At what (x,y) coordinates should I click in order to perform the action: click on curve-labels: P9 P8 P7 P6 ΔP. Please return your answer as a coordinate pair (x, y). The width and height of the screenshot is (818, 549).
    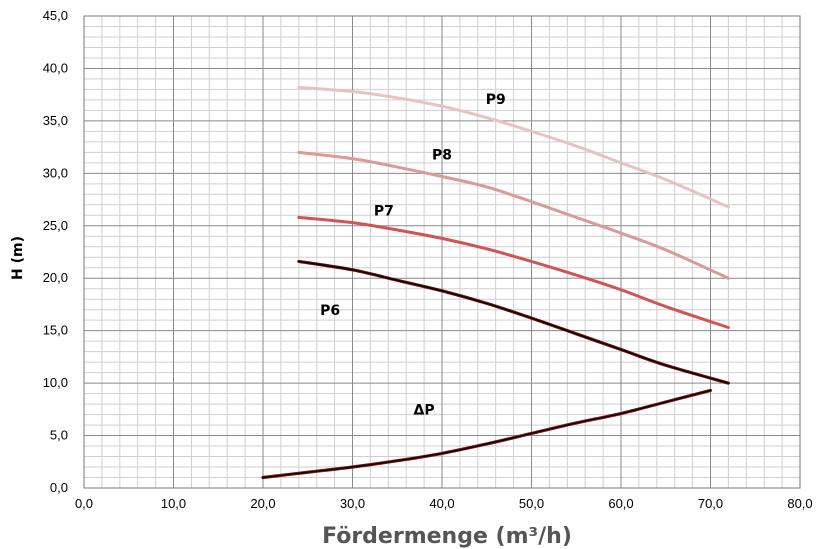
    Looking at the image, I should click on (413, 255).